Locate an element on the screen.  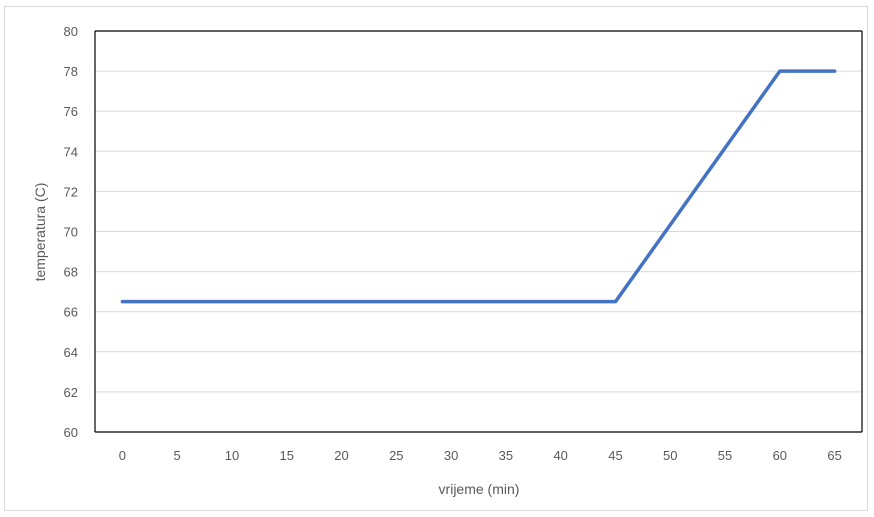
x-tick-label-40: 40 is located at coordinates (560, 455).